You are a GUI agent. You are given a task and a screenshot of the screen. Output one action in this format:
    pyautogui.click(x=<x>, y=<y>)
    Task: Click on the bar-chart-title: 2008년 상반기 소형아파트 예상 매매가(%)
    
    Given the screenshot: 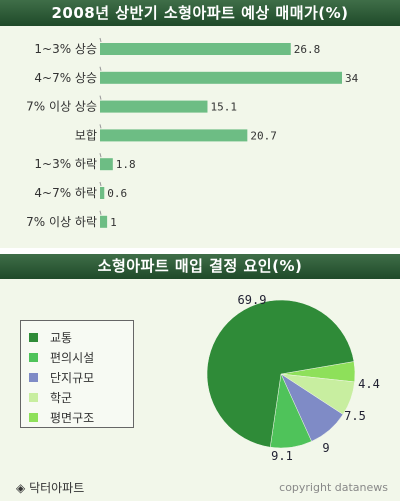 What is the action you would take?
    pyautogui.click(x=200, y=13)
    